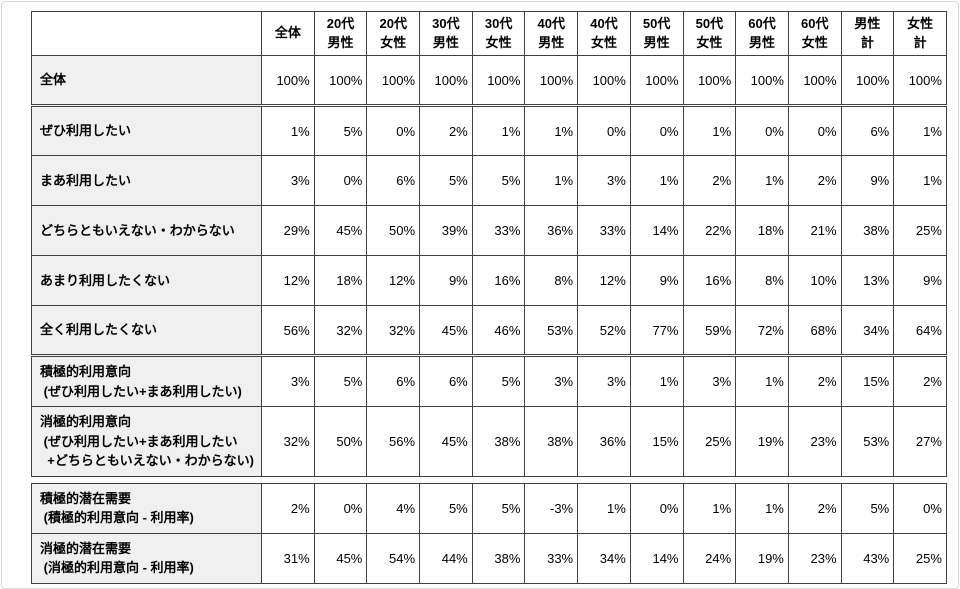 The width and height of the screenshot is (960, 589). I want to click on row-label: 積極的利用意向 (ぜひ利用したい+まあ利用したい), so click(146, 380).